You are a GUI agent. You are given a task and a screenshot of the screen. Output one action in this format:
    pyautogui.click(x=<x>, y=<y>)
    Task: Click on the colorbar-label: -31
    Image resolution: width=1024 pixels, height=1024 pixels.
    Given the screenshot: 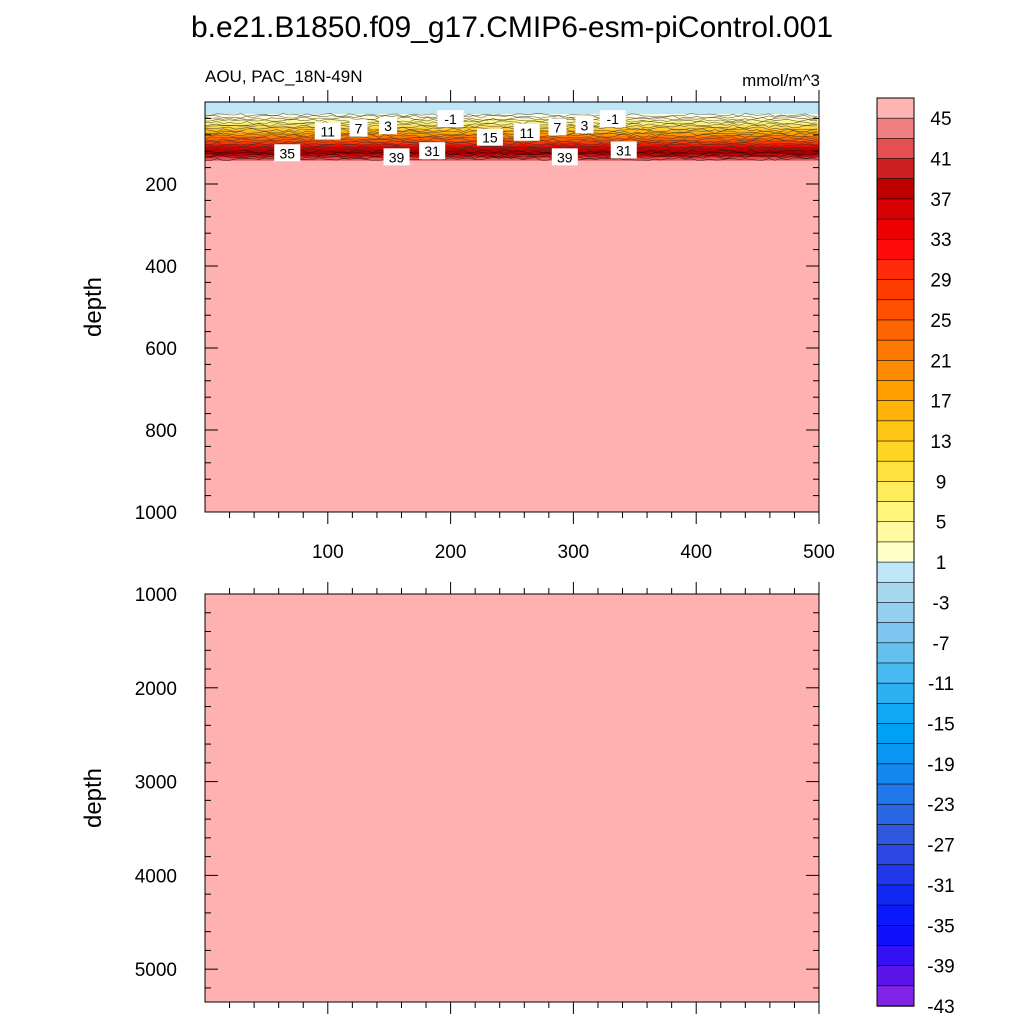 What is the action you would take?
    pyautogui.click(x=940, y=886)
    